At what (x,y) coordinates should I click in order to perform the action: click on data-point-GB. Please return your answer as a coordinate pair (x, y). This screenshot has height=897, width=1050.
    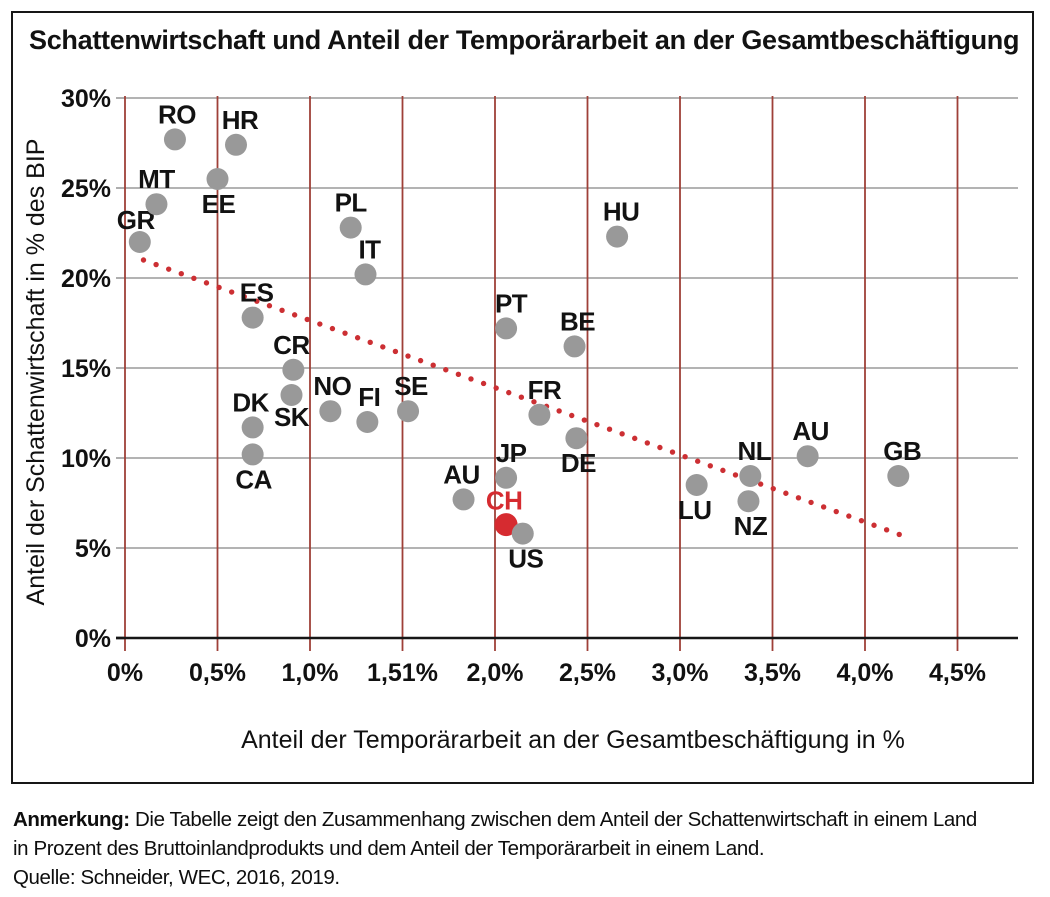
    Looking at the image, I should click on (898, 476).